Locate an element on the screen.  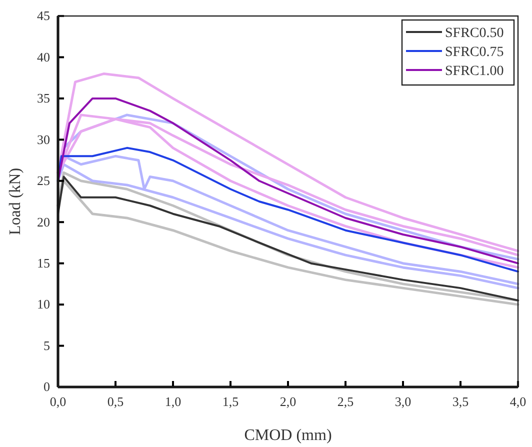
x-tick-label: 4,0 is located at coordinates (518, 402).